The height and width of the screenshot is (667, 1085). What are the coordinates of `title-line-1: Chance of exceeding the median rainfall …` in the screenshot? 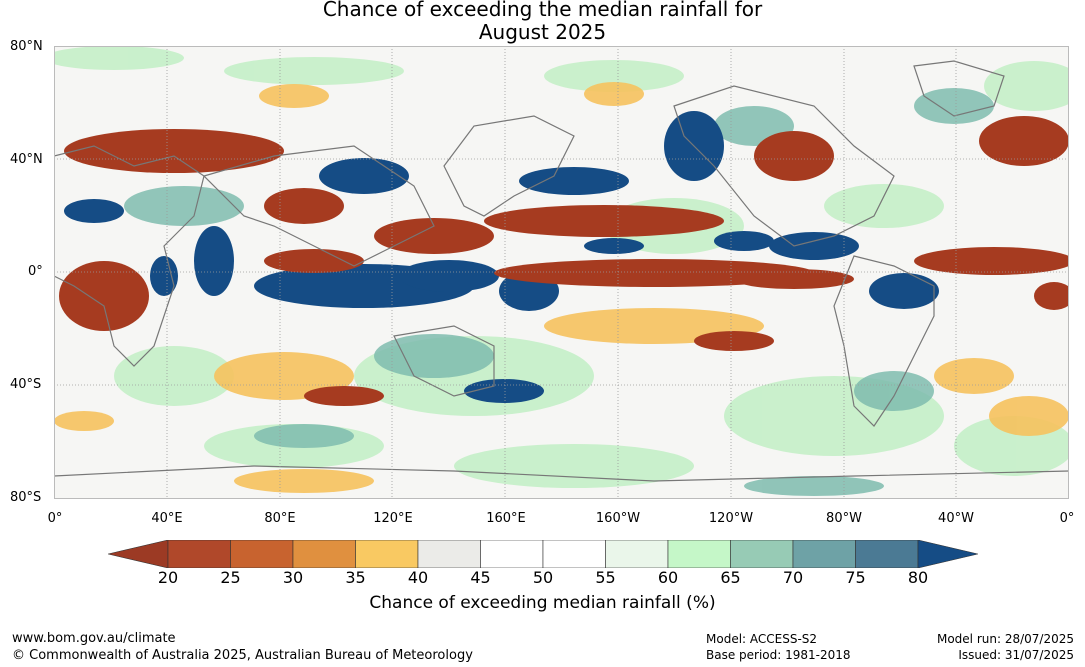 It's located at (542, 10).